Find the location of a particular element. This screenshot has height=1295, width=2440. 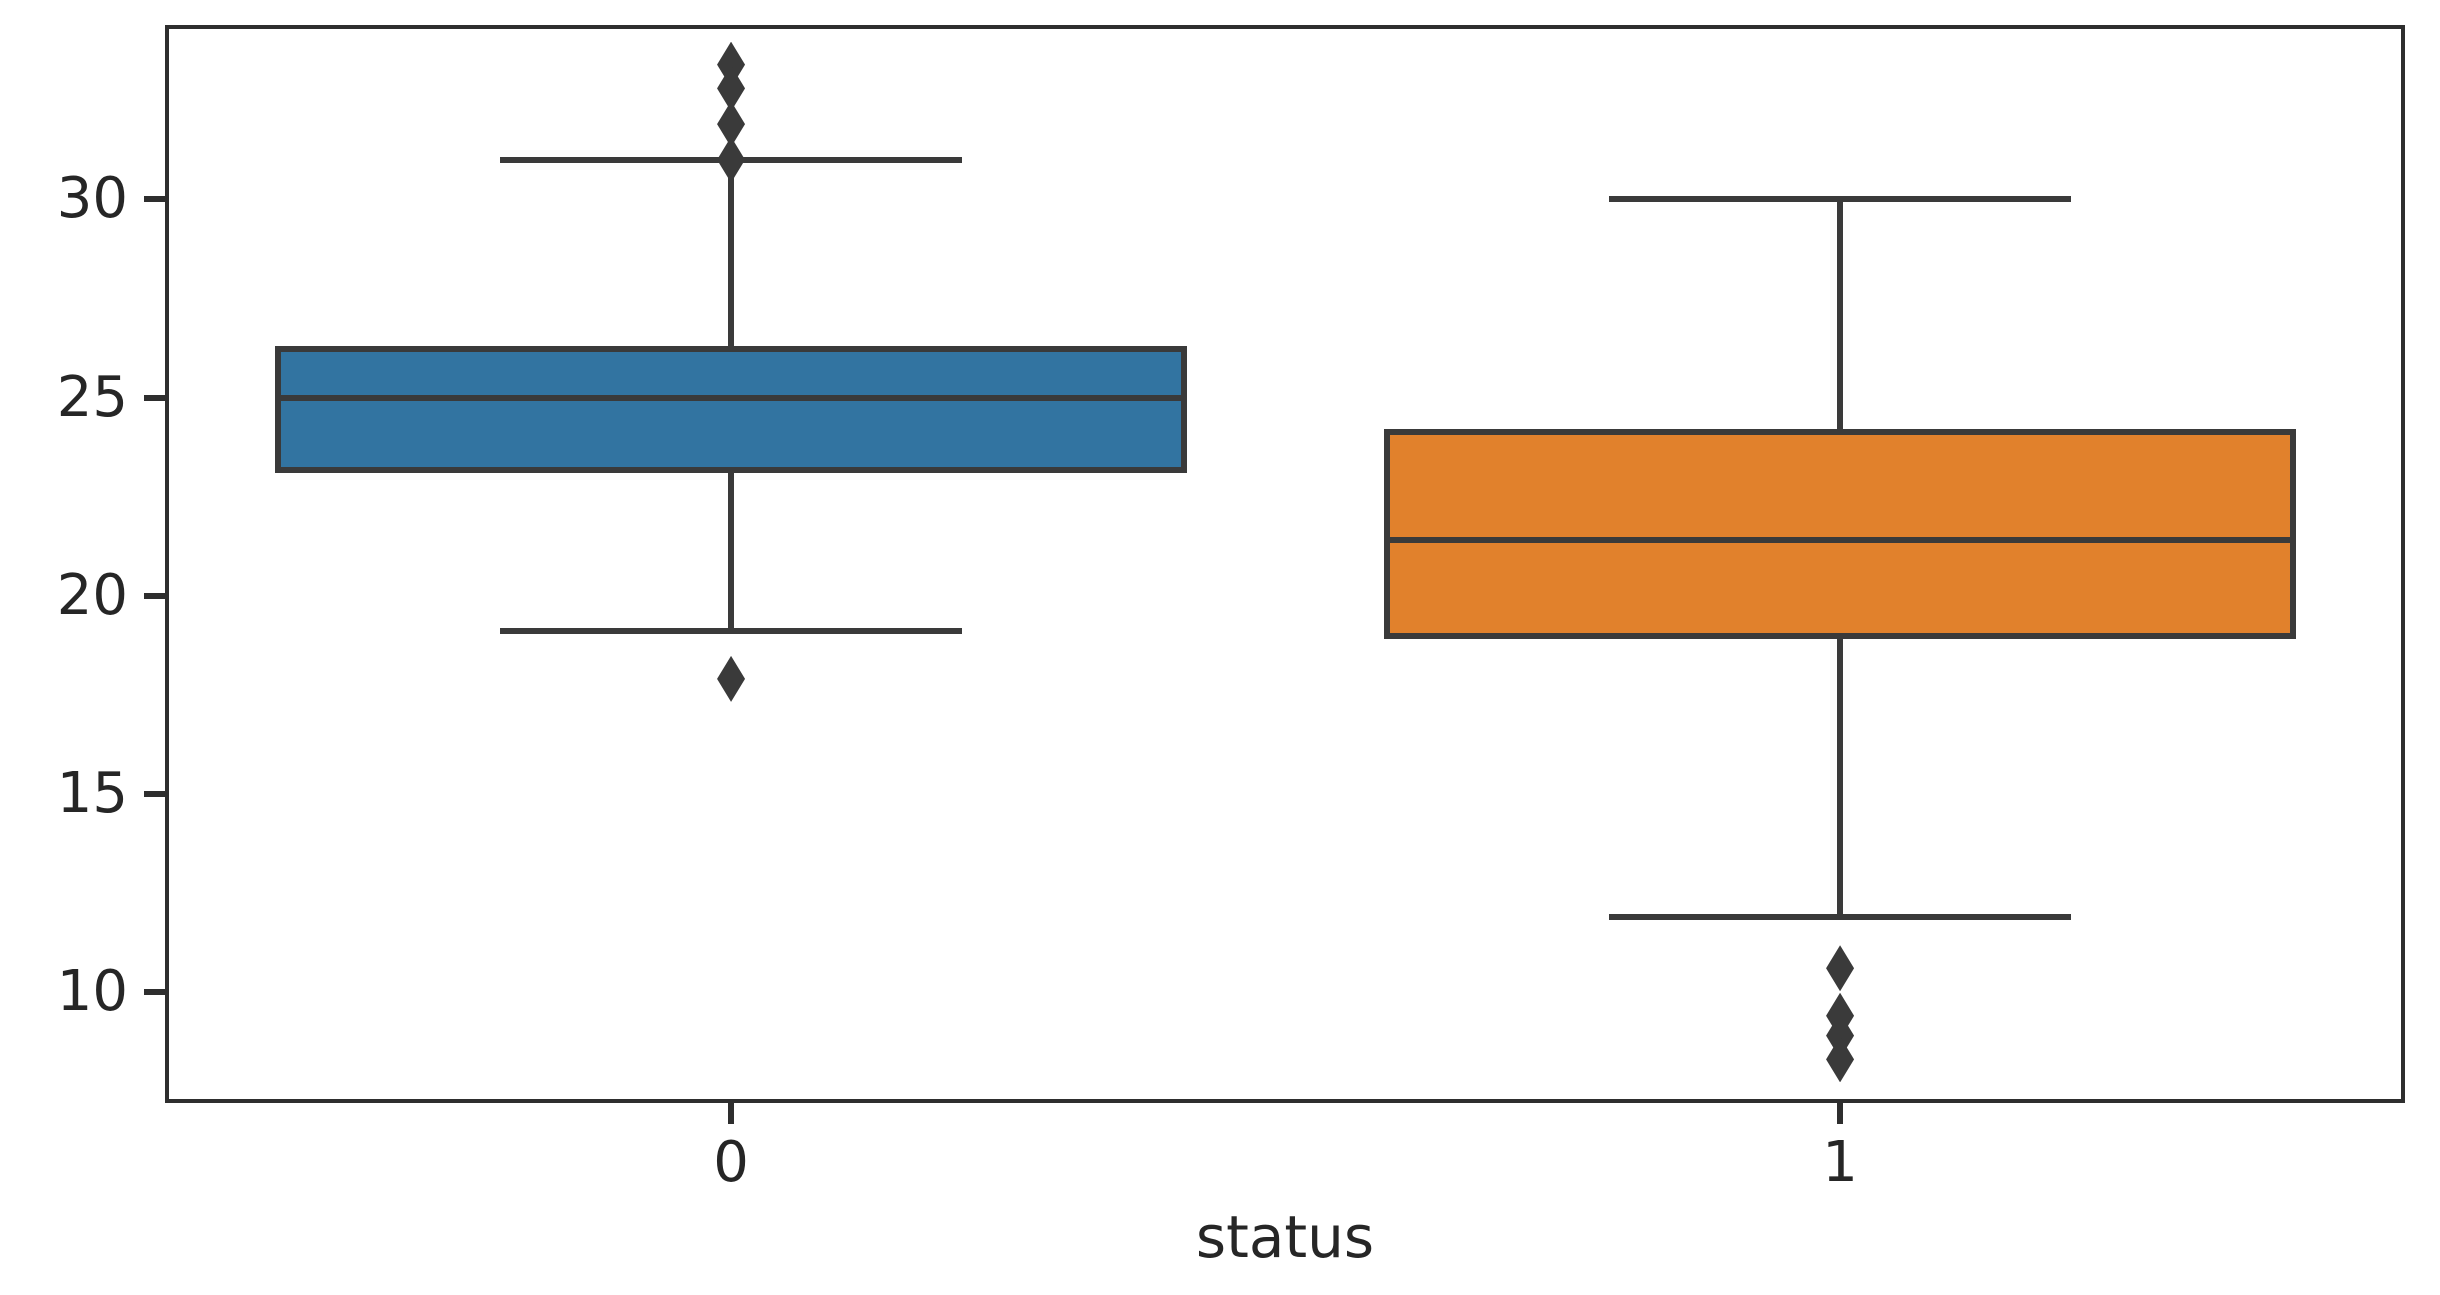

y-tick-label: 20 is located at coordinates (92, 595).